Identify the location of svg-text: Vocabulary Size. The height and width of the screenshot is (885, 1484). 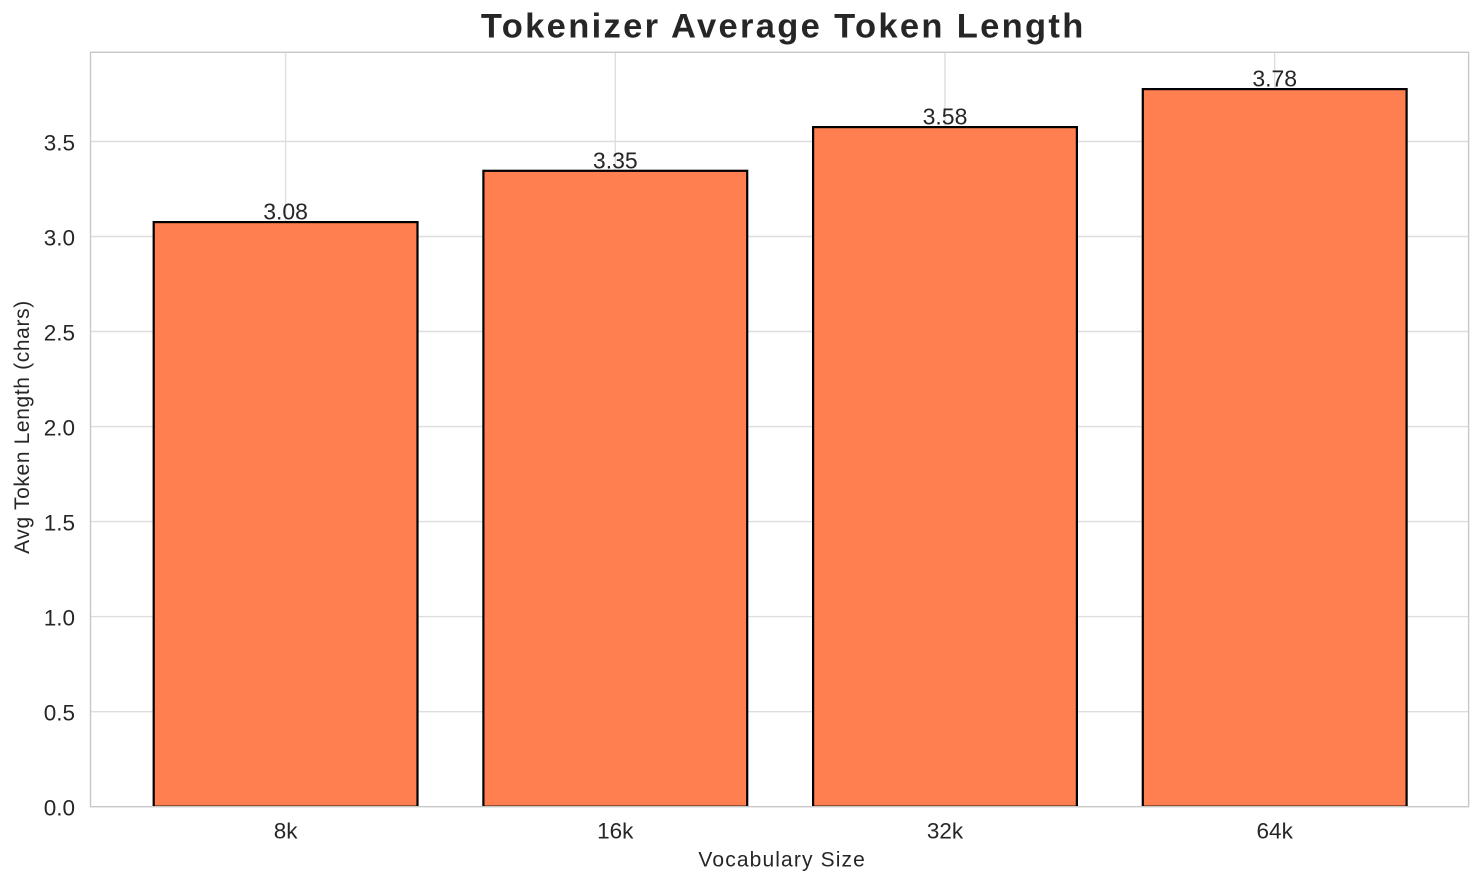
(782, 859).